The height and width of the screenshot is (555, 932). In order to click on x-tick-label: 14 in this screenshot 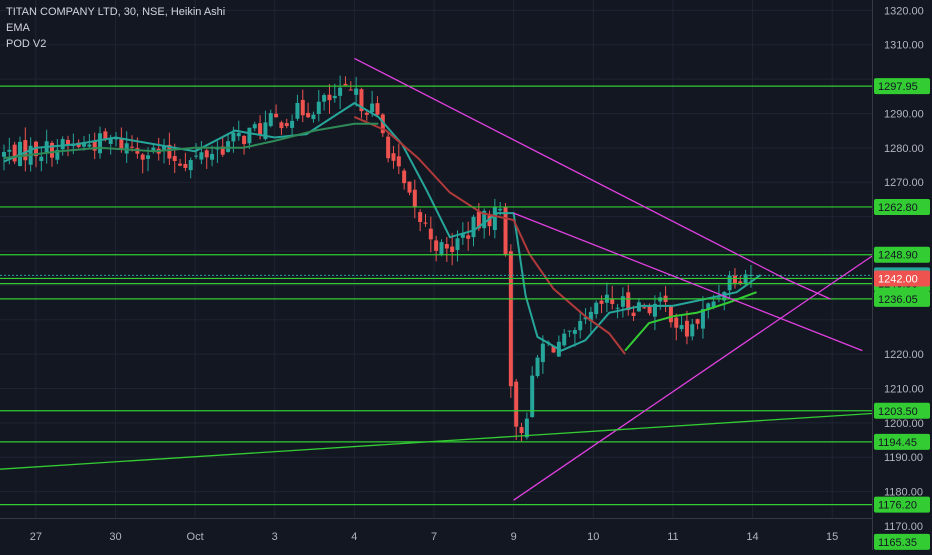, I will do `click(752, 537)`.